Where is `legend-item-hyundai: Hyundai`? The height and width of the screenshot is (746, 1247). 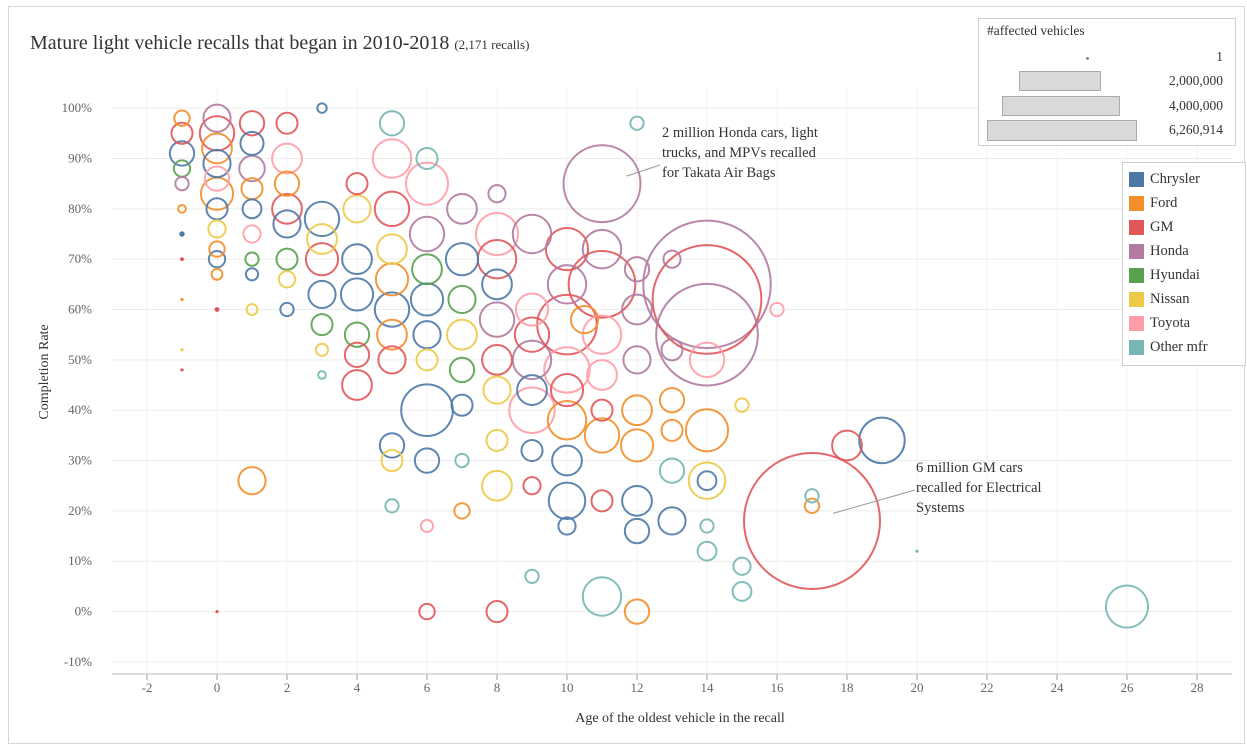
legend-item-hyundai: Hyundai is located at coordinates (1164, 275).